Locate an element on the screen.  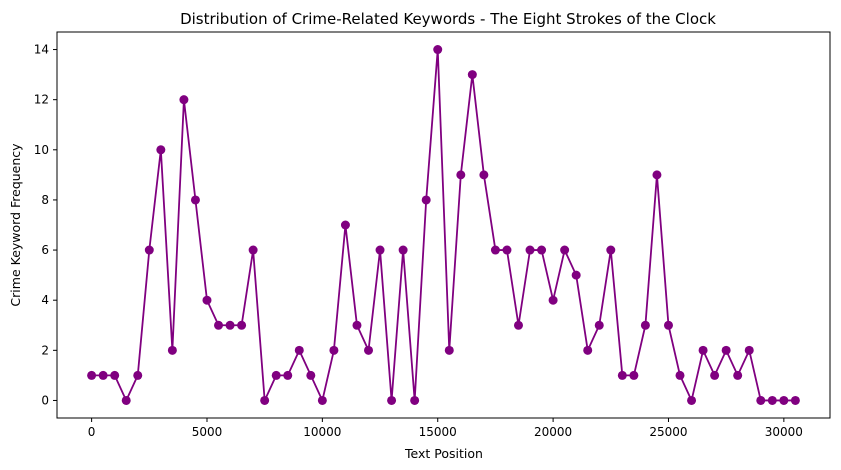
y-tick-label: 14 is located at coordinates (41, 50).